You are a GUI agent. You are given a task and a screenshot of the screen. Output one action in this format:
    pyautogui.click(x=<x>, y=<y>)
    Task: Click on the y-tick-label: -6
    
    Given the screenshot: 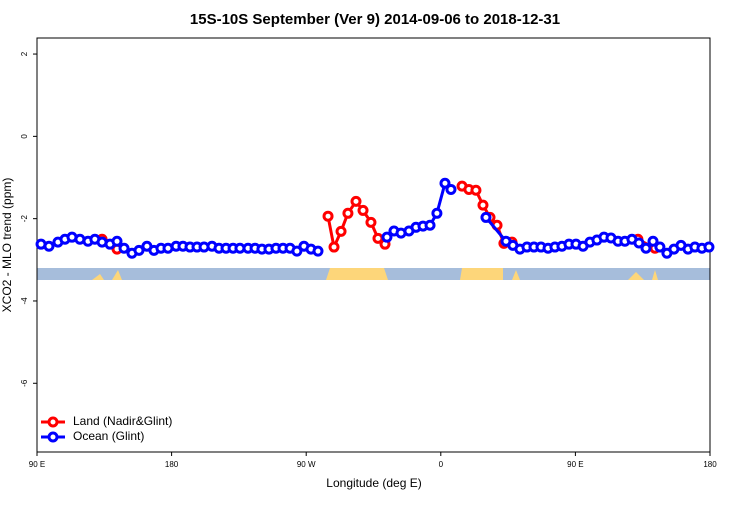 What is the action you would take?
    pyautogui.click(x=24, y=383)
    